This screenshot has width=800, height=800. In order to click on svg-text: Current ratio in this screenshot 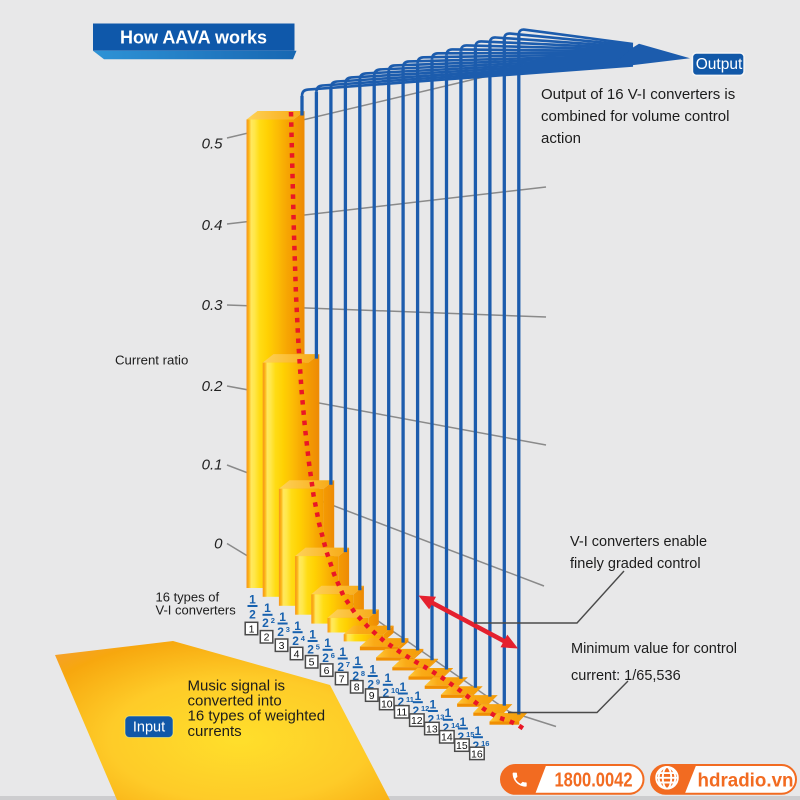, I will do `click(151, 360)`.